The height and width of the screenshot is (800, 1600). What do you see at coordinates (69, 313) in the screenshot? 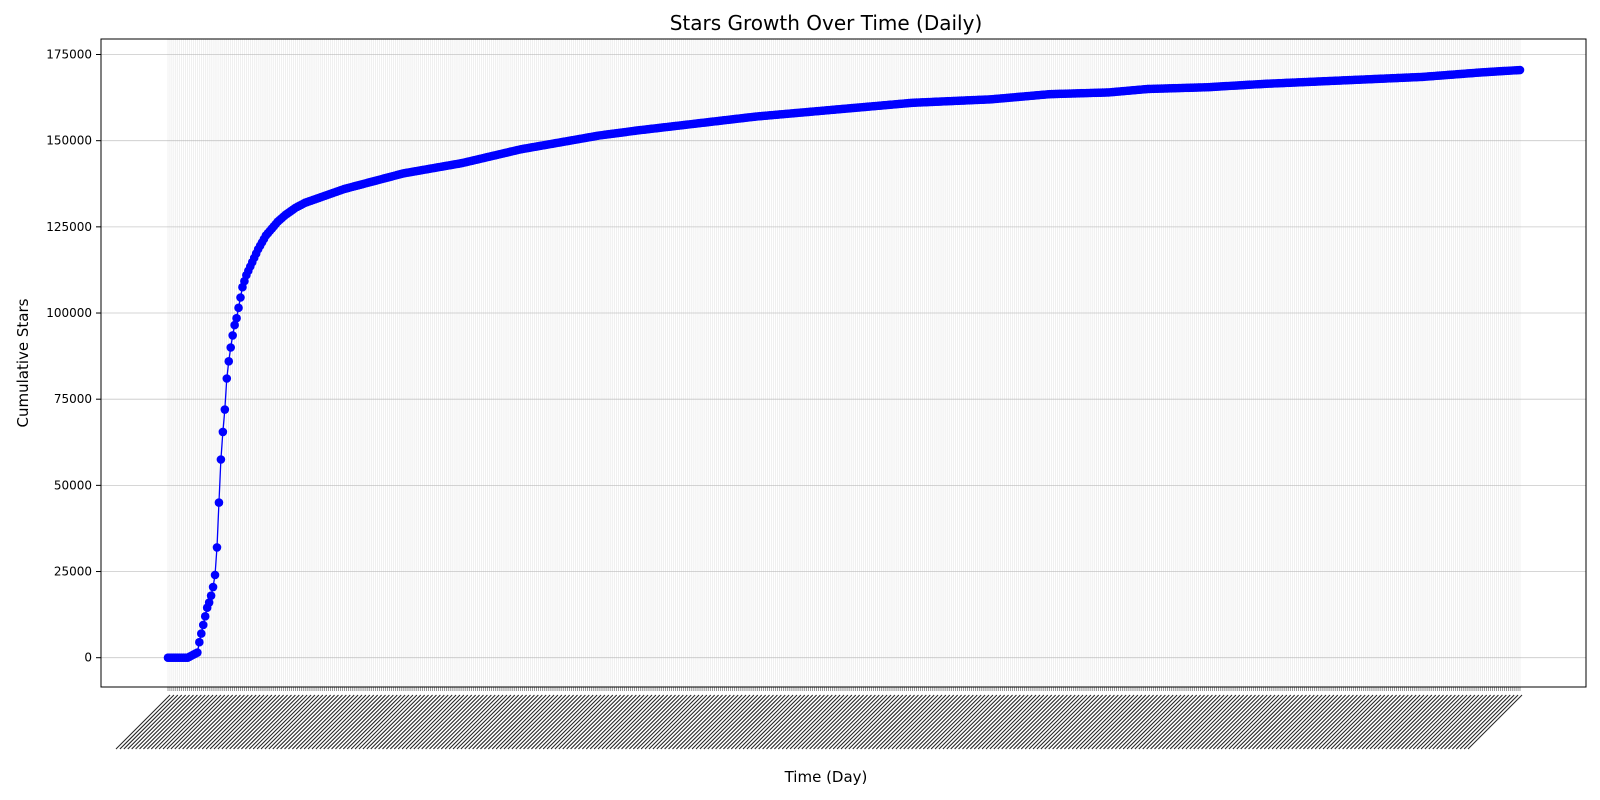
I see `y-tick-label: 100000` at bounding box center [69, 313].